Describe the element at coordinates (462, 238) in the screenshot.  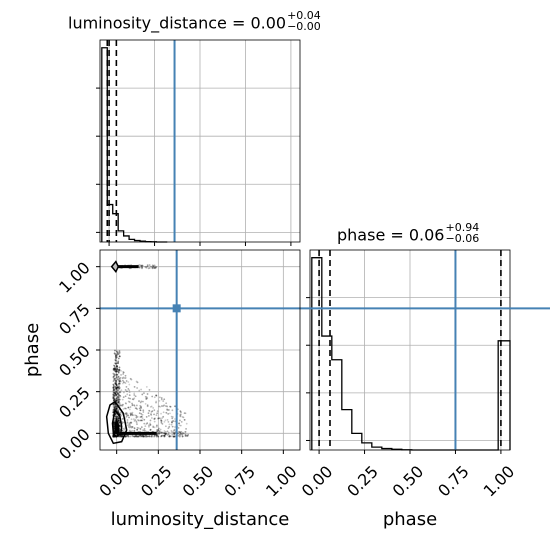
I see `phase-title-minus: −0.06` at that location.